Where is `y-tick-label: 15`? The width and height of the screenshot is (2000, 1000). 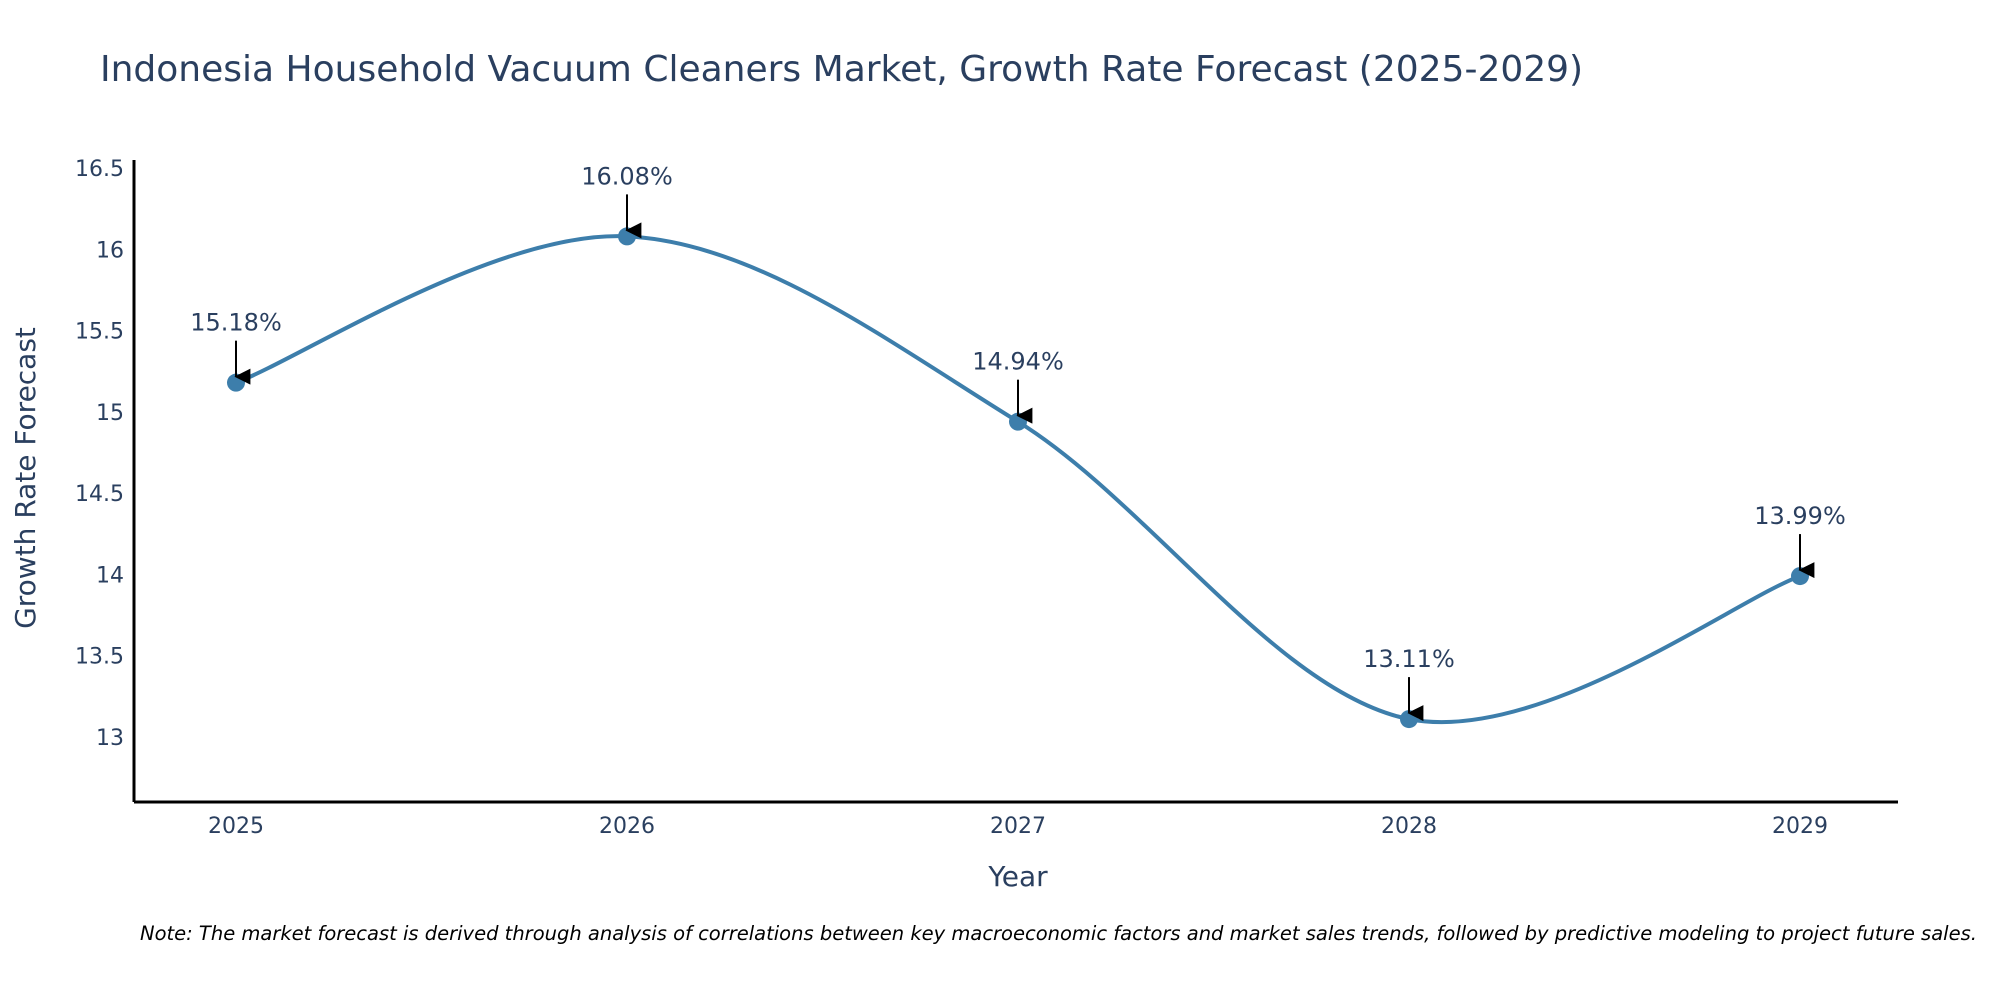 y-tick-label: 15 is located at coordinates (110, 413).